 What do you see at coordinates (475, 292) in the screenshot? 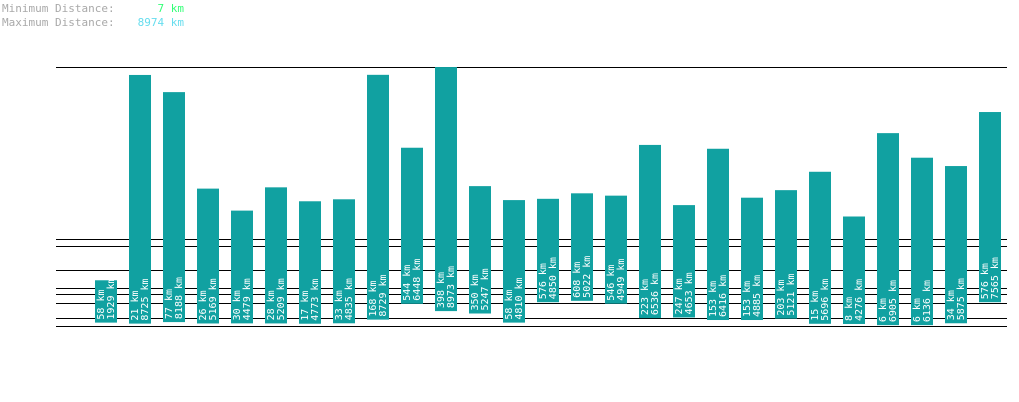
I see `bar-low-label-12: 350 km` at bounding box center [475, 292].